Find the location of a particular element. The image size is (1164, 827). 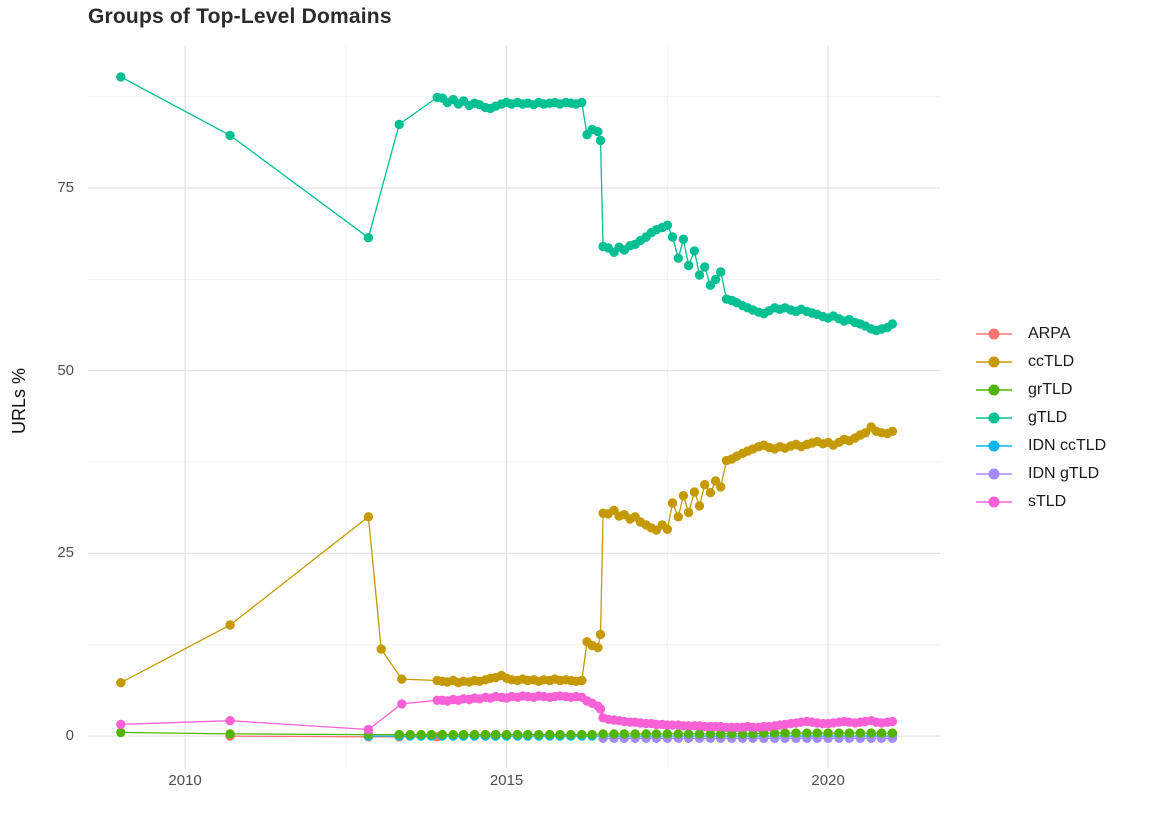

legend-label: grTLD is located at coordinates (1050, 389).